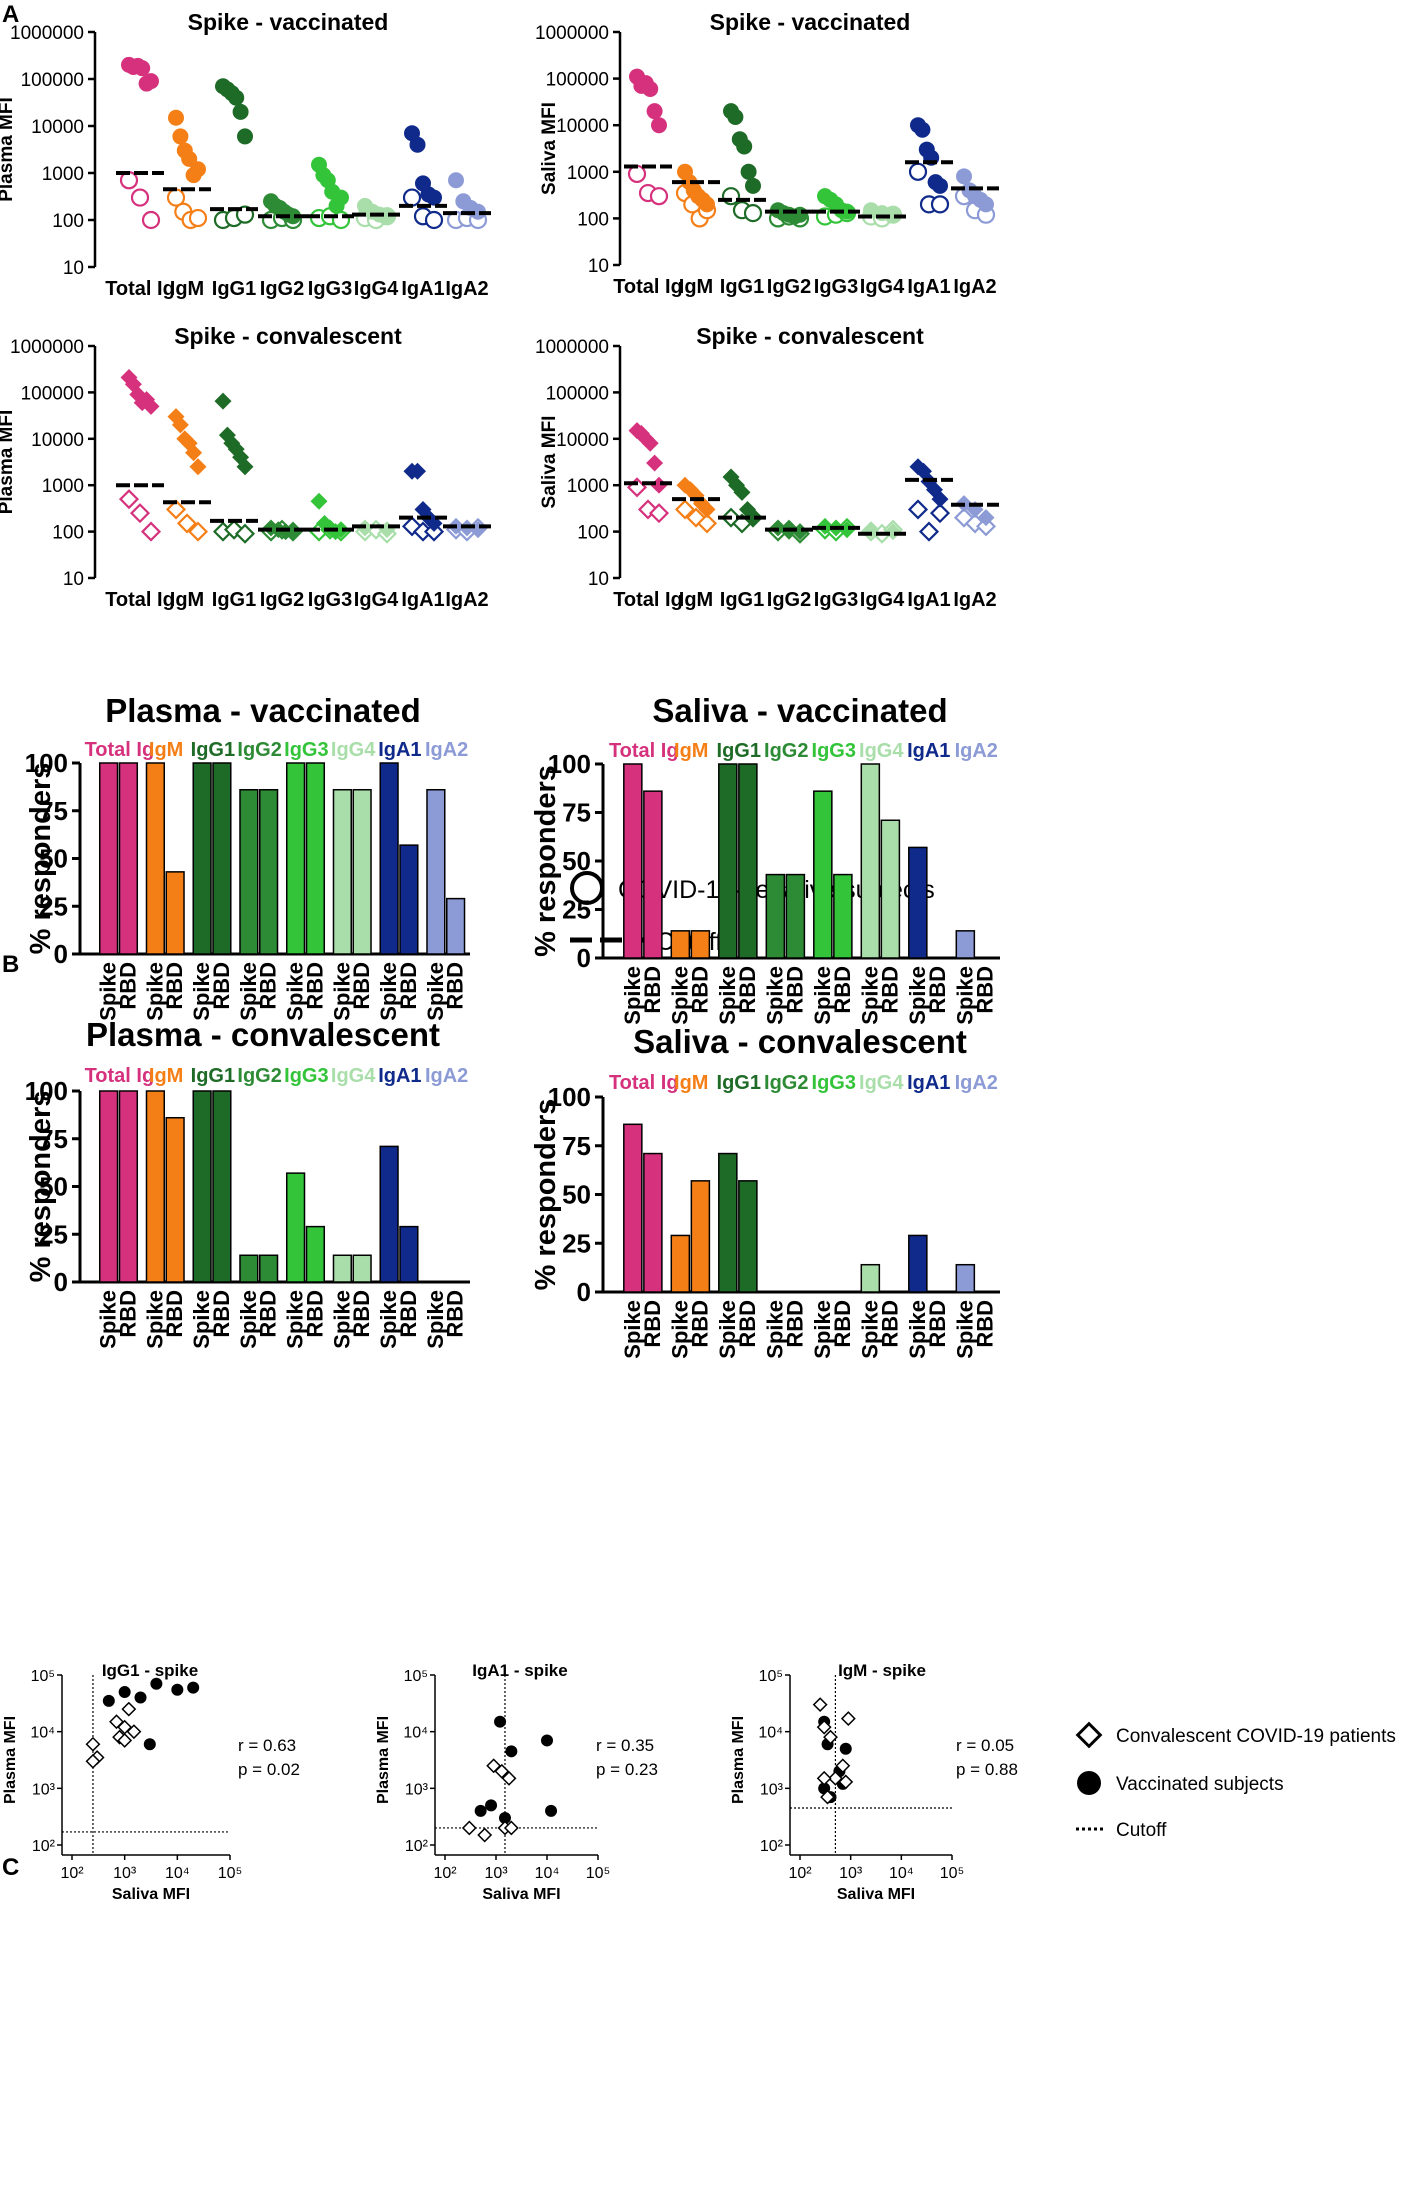  Describe the element at coordinates (810, 336) in the screenshot. I see `chart-title: Spike - convalescent` at that location.